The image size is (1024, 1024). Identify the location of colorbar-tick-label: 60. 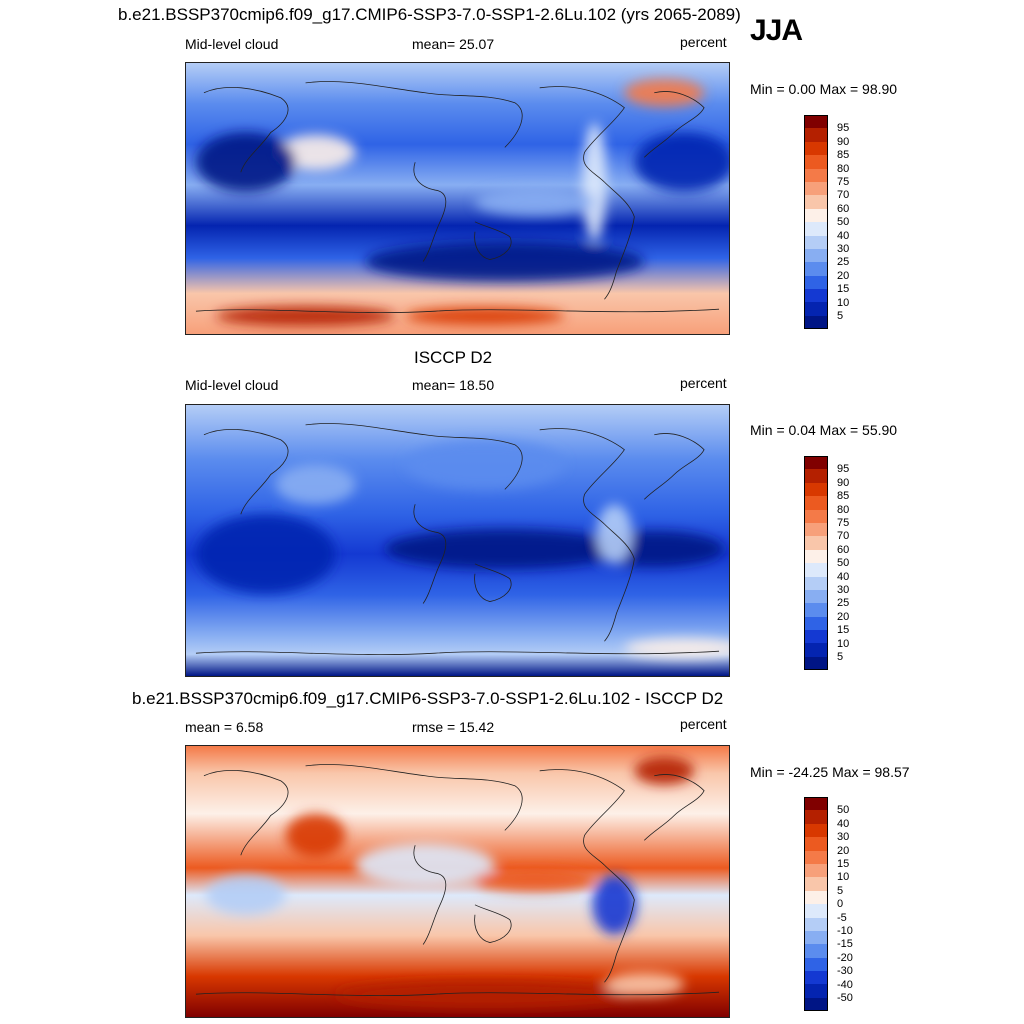
(843, 549).